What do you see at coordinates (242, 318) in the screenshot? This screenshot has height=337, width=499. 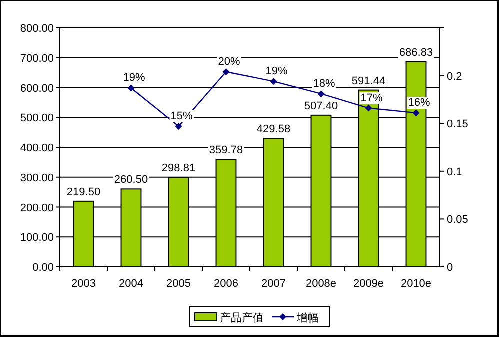 I see `legend-label: 产品产值` at bounding box center [242, 318].